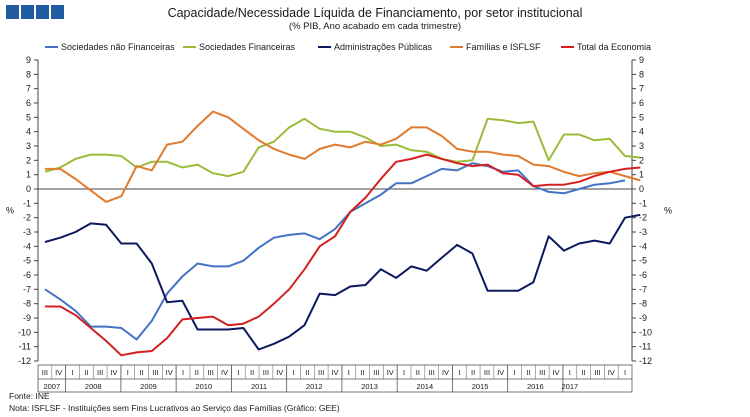 The height and width of the screenshot is (417, 750). I want to click on right-tick-label: 5, so click(641, 117).